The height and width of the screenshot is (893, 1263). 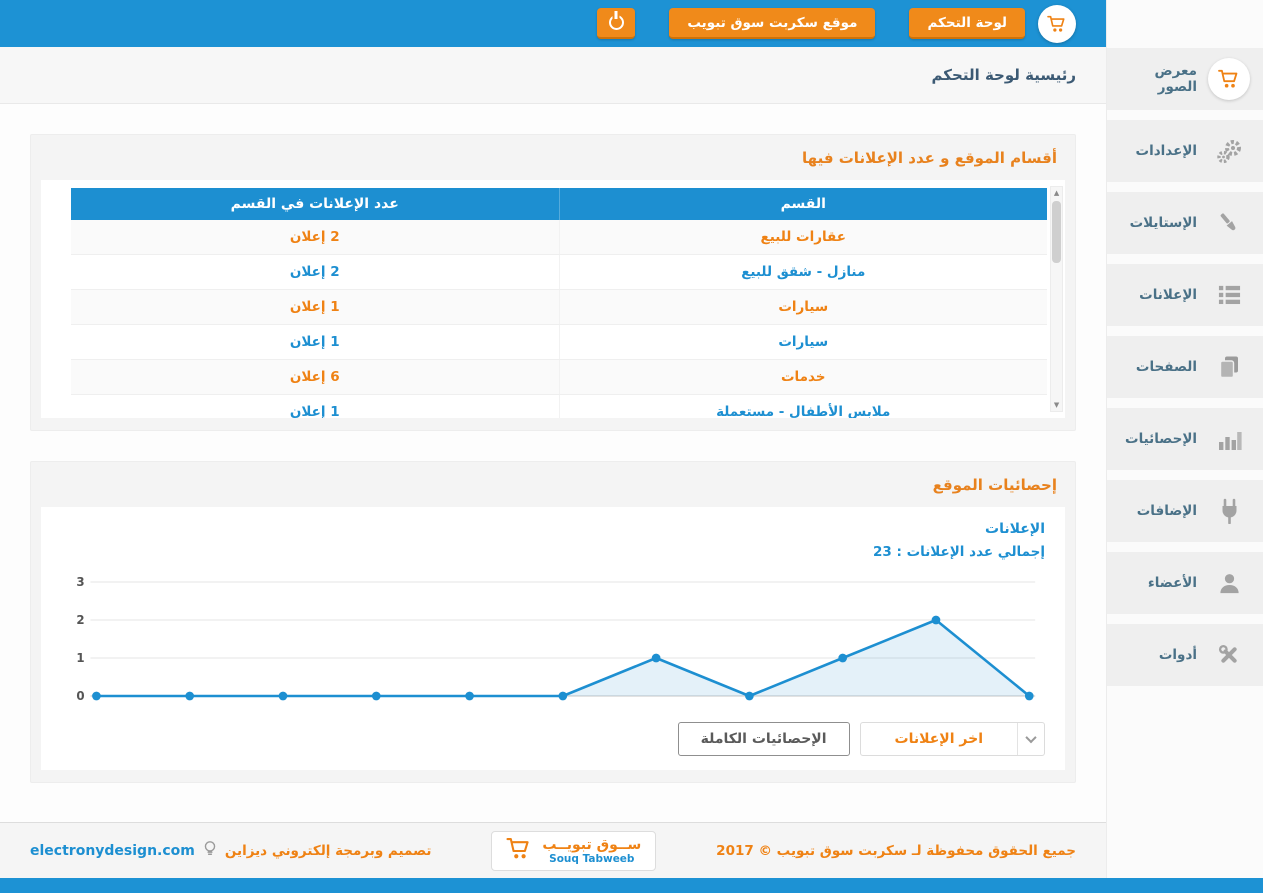 I want to click on table-row: خدمات 6 إعلان, so click(x=559, y=377).